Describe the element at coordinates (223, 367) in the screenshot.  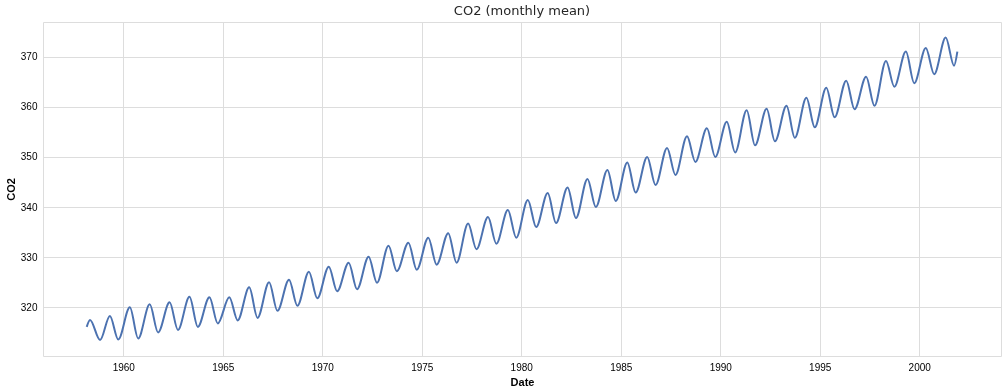
I see `x-tick-label: 1965` at that location.